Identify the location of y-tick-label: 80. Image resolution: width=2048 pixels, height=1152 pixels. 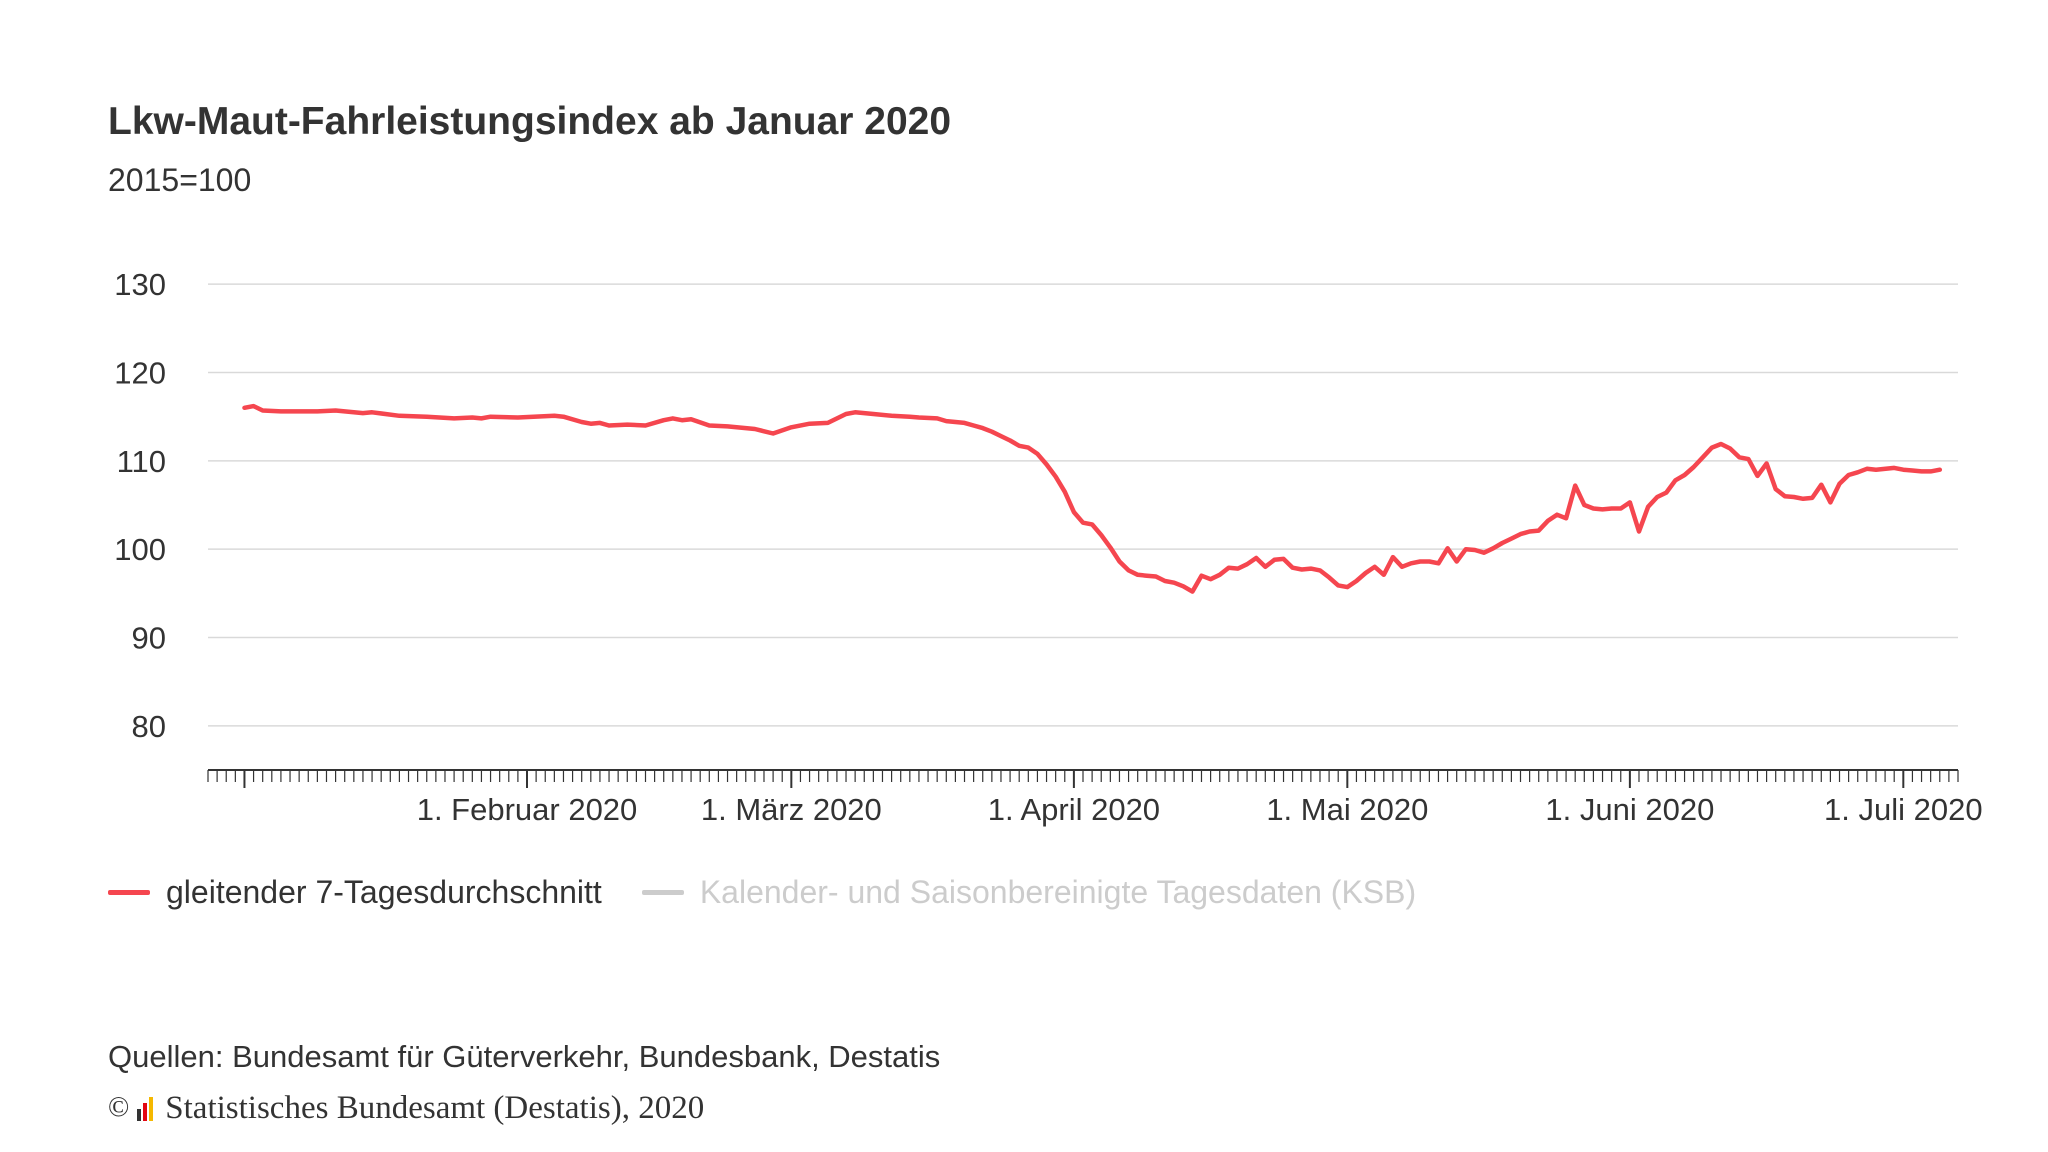
(149, 726).